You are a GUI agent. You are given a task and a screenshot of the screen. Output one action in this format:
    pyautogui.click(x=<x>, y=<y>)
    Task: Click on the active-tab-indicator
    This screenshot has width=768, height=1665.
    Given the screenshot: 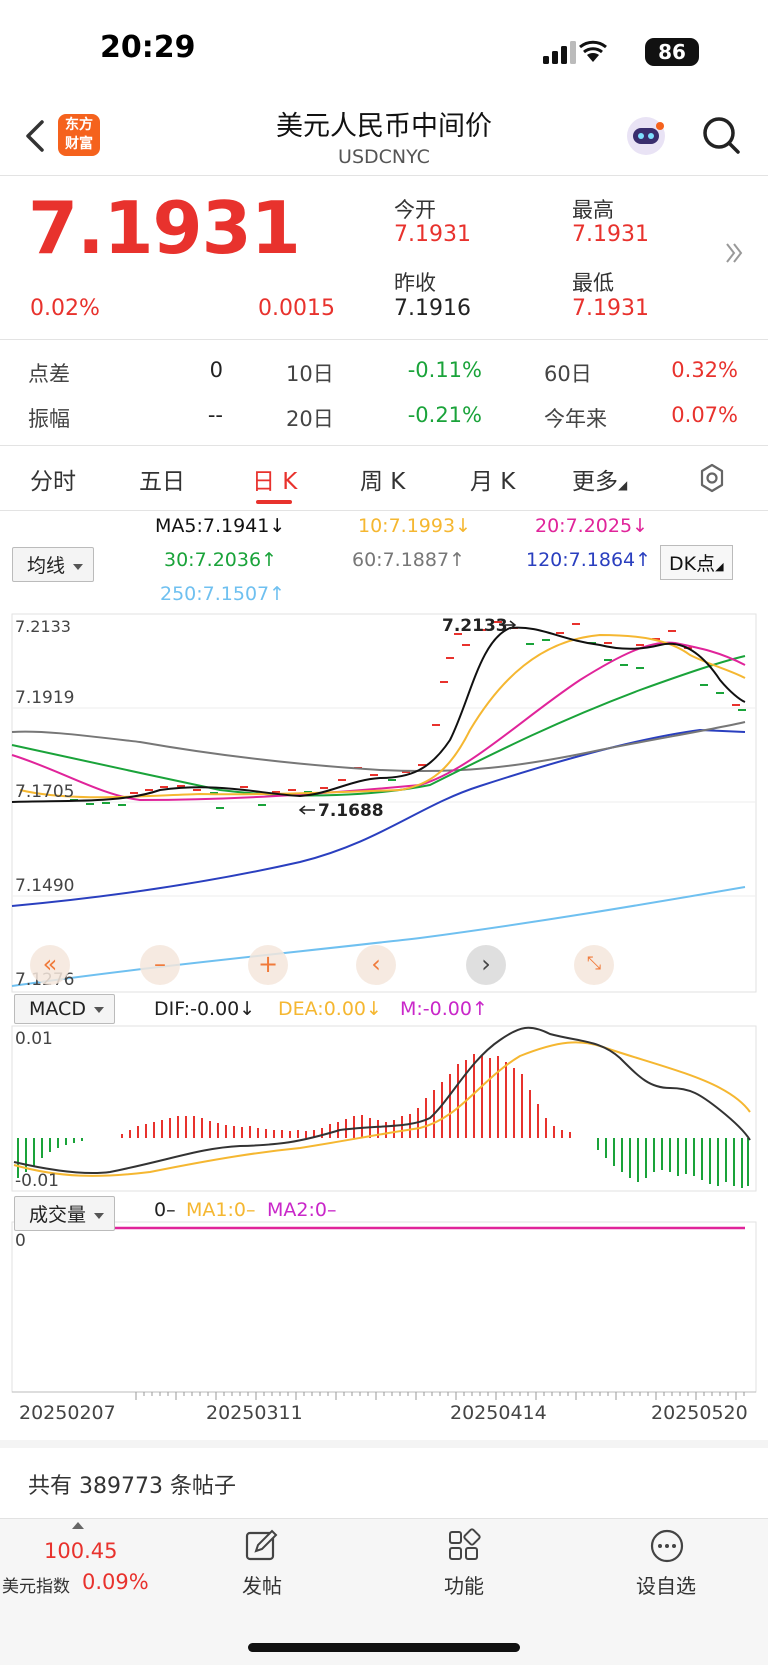 What is the action you would take?
    pyautogui.click(x=274, y=502)
    